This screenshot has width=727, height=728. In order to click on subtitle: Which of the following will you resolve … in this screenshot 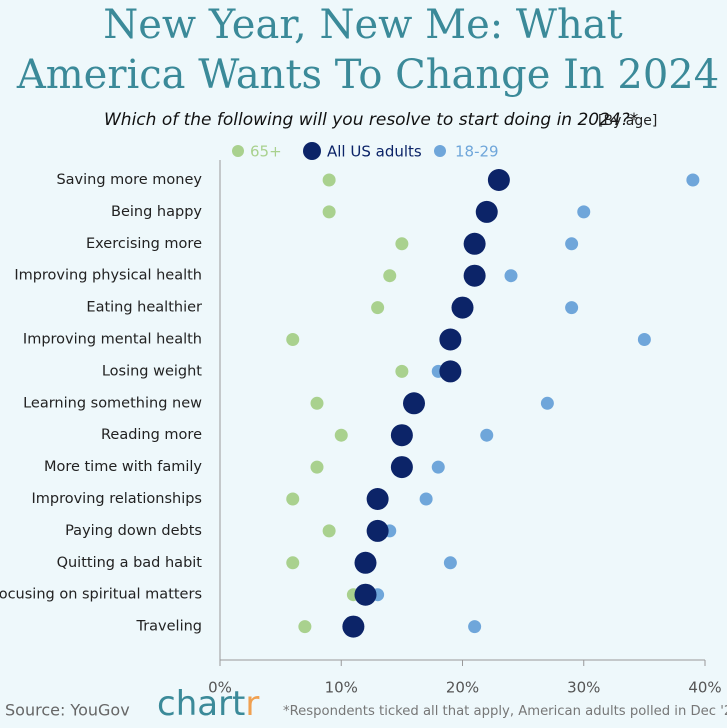, I will do `click(371, 120)`.